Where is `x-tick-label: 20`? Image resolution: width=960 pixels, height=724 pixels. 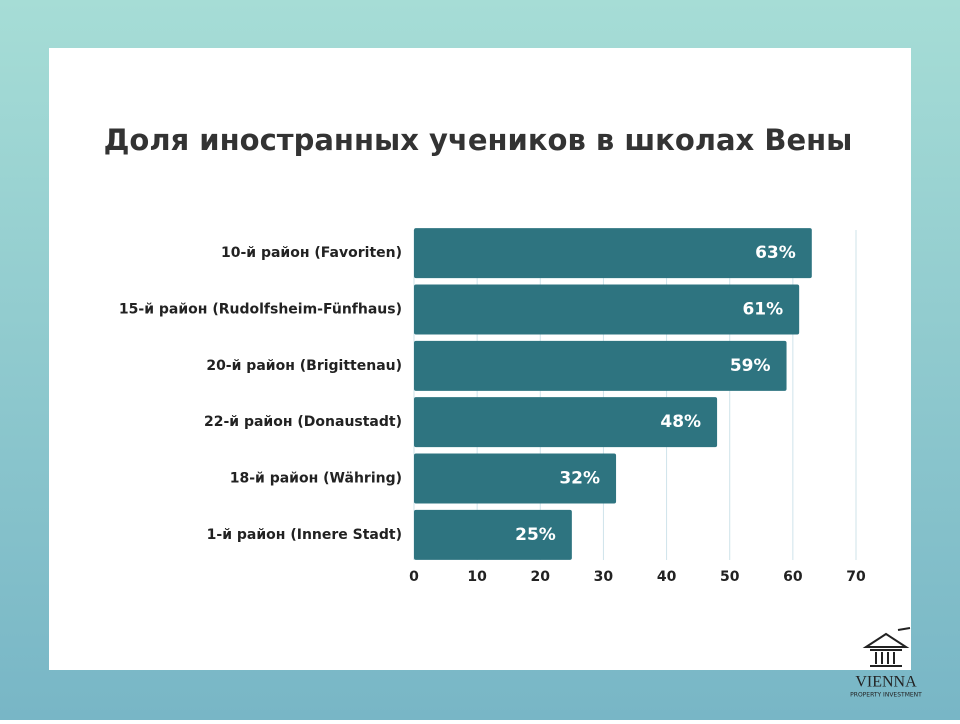
x-tick-label: 20 is located at coordinates (541, 577).